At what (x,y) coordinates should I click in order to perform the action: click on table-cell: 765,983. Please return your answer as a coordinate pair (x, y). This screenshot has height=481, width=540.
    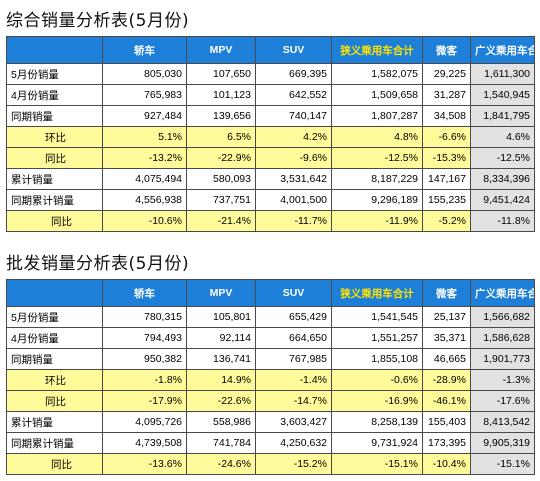
    Looking at the image, I should click on (144, 95).